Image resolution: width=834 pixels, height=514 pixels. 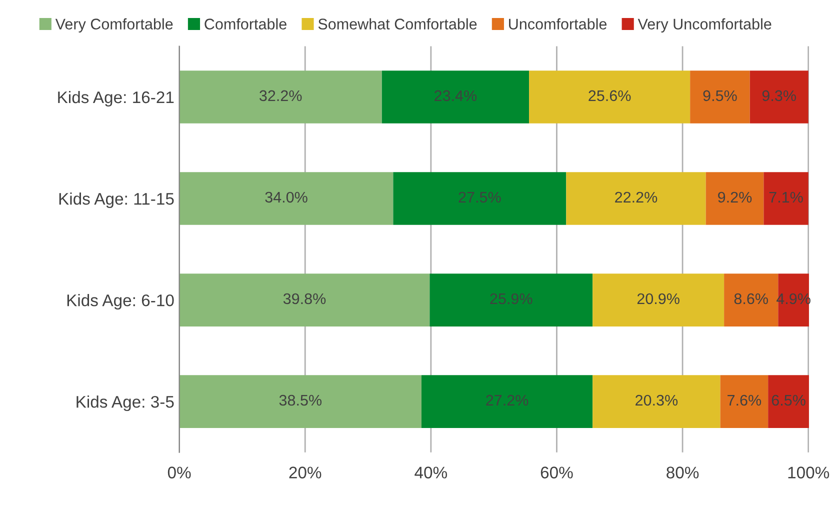 I want to click on data-label: 9.5%, so click(x=720, y=96).